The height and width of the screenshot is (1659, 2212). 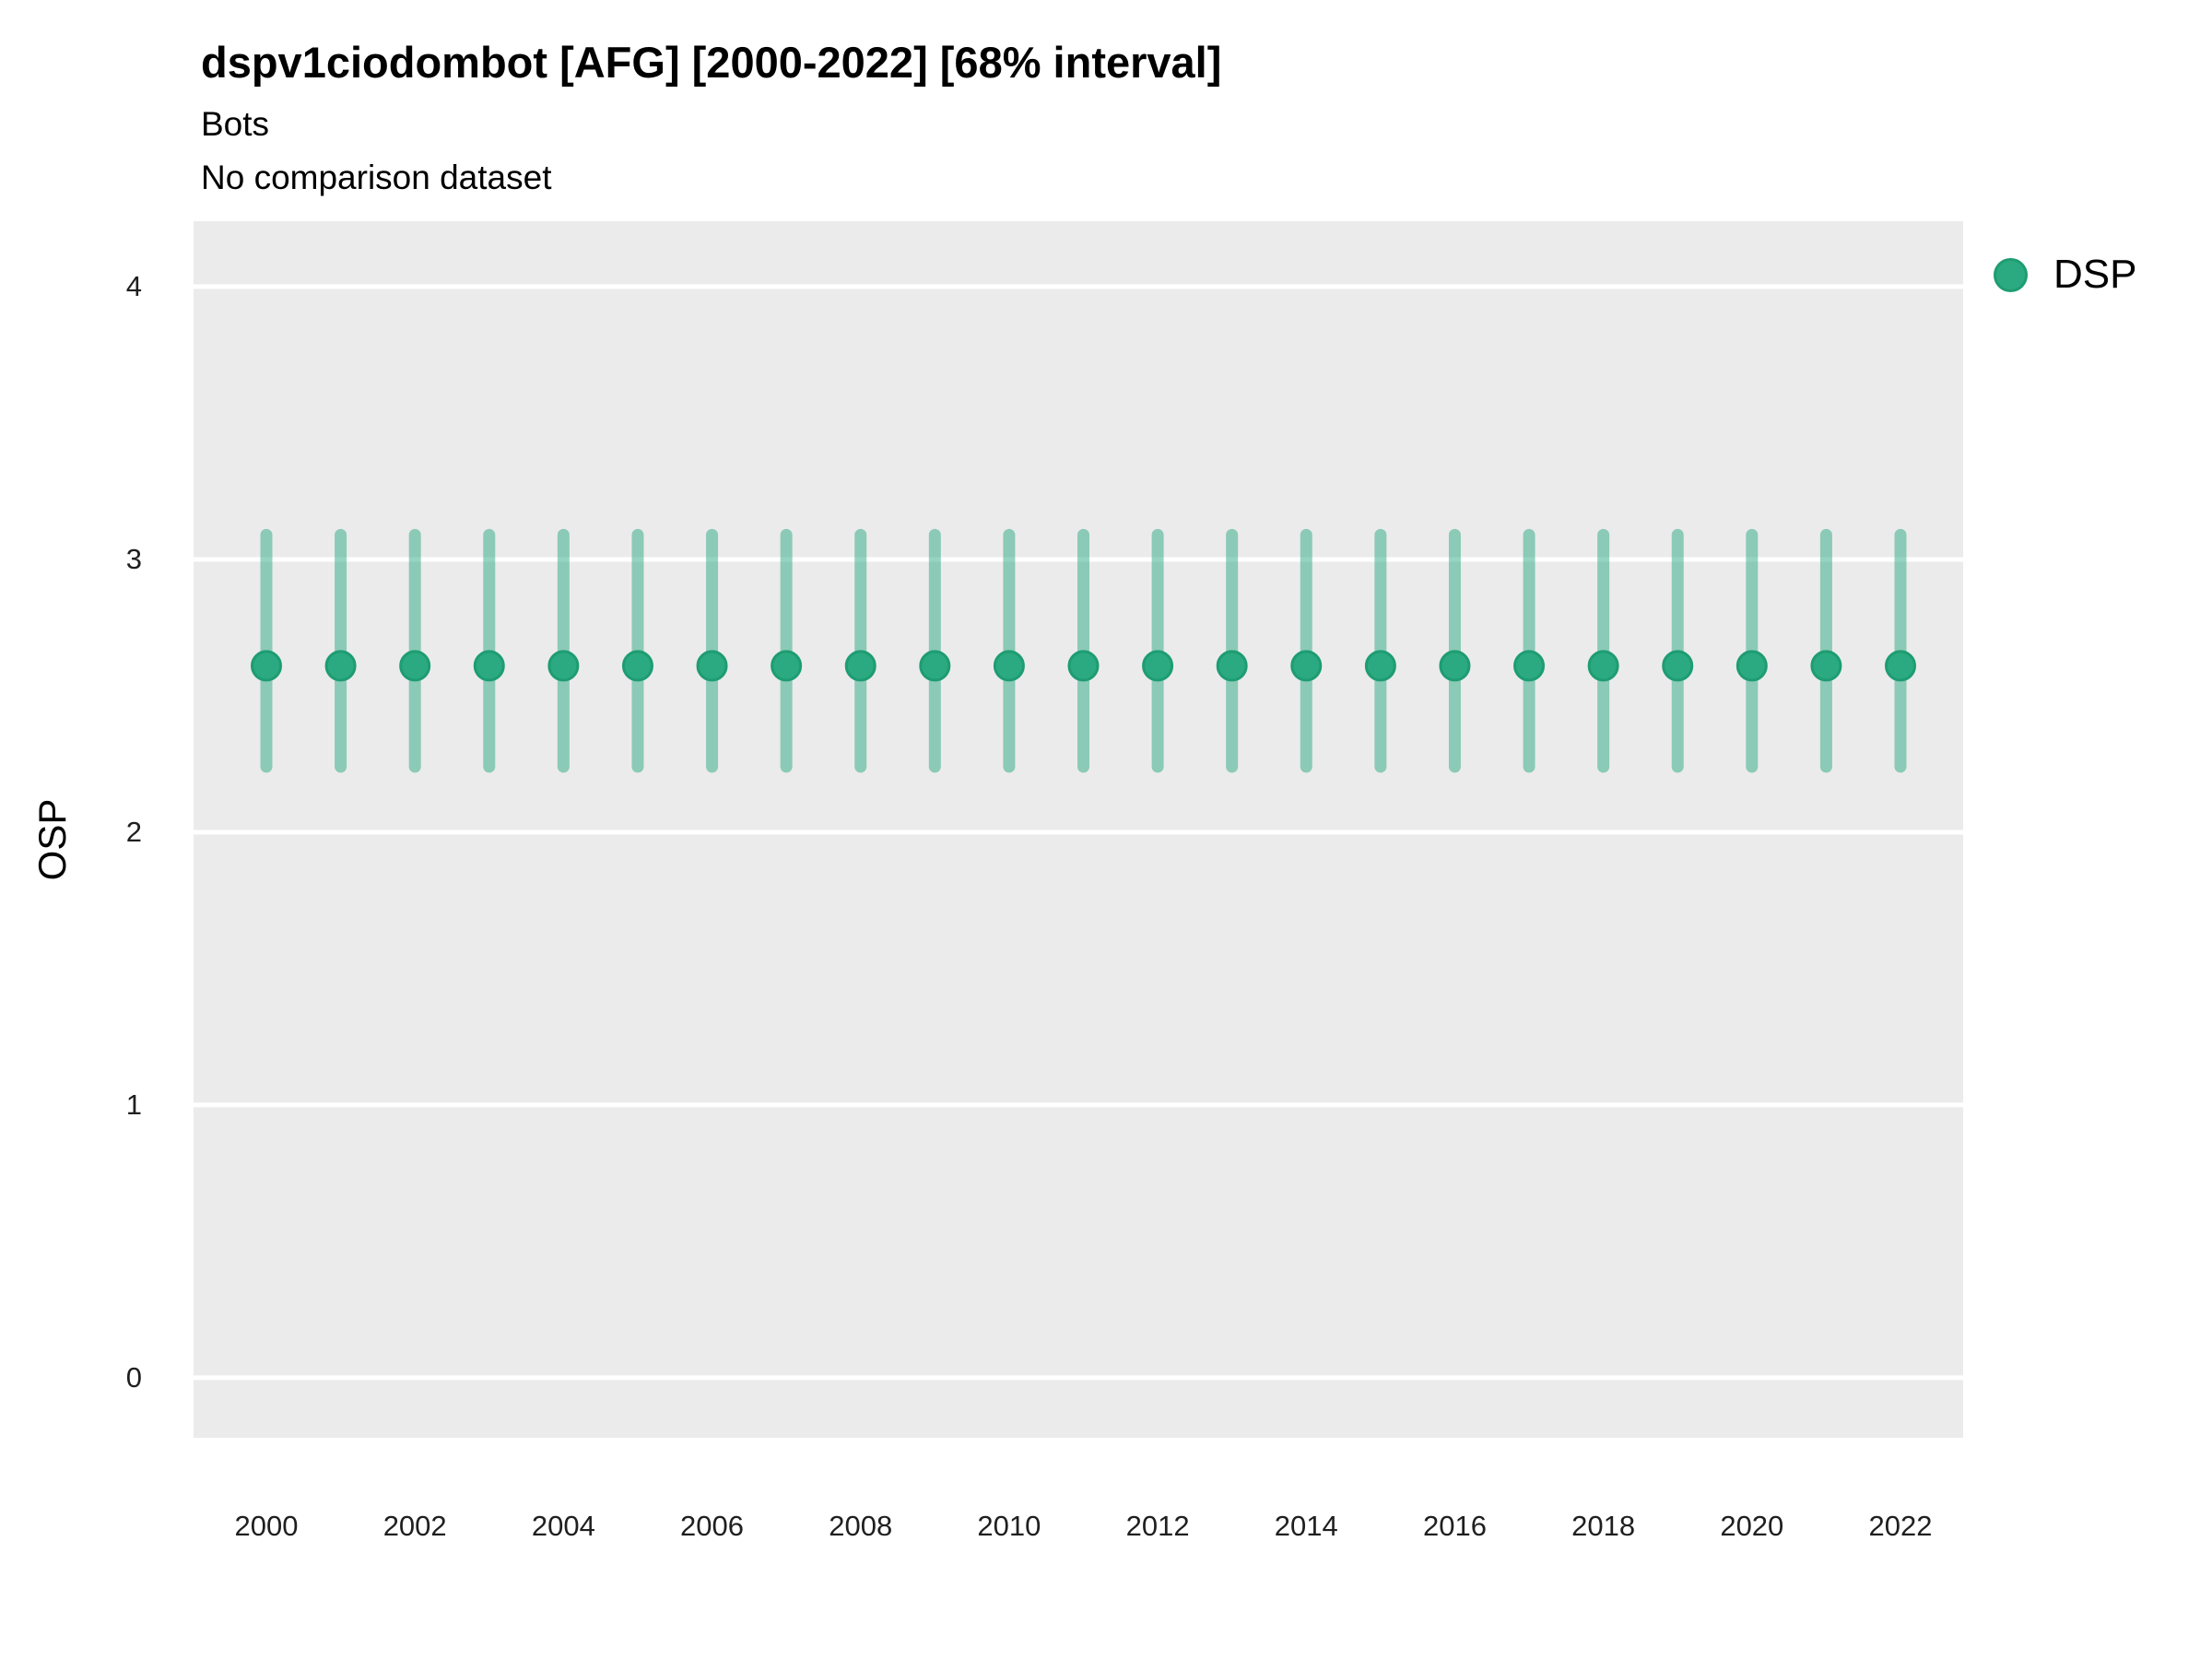 I want to click on point-2013, so click(x=1232, y=666).